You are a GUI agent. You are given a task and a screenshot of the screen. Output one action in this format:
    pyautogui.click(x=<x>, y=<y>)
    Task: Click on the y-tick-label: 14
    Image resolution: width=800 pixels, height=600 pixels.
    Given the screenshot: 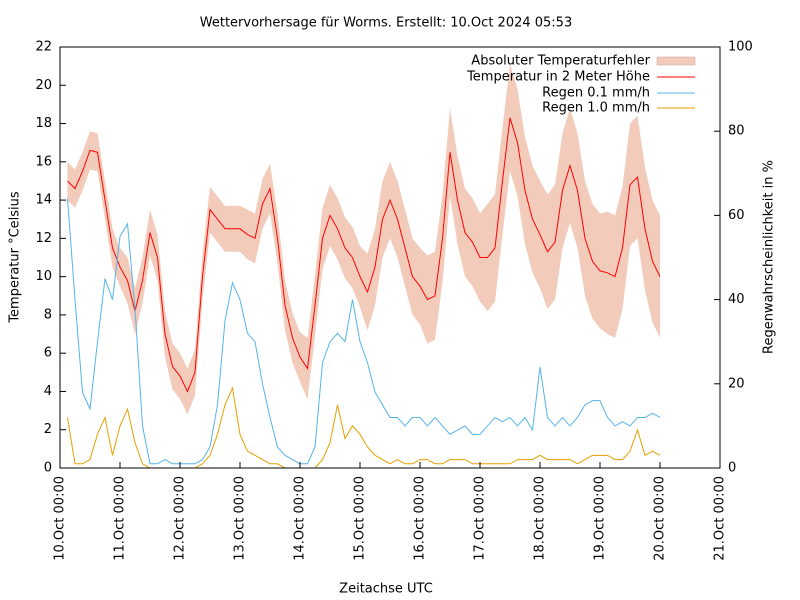 What is the action you would take?
    pyautogui.click(x=43, y=200)
    